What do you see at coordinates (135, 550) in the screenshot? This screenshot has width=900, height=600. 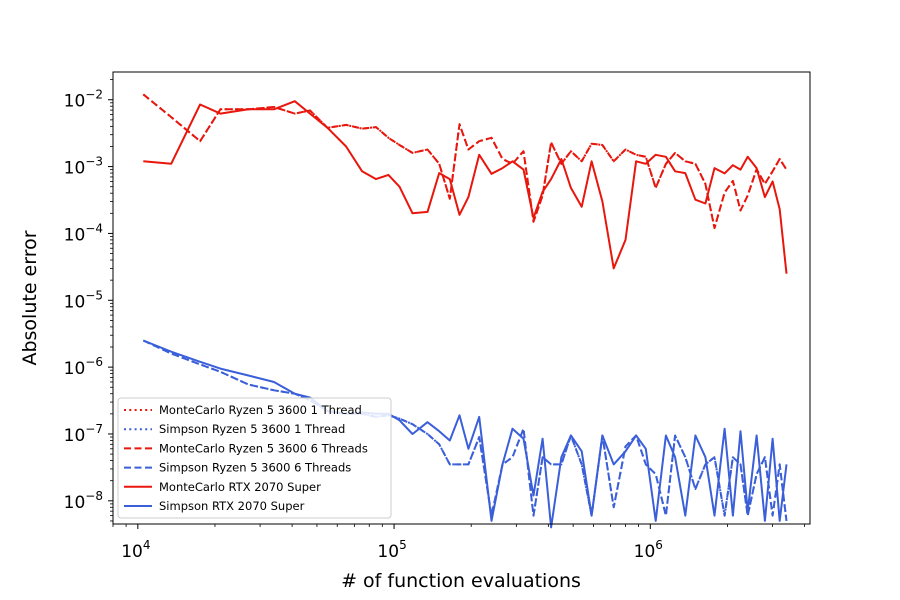 I see `x-tick-label: 10⁴` at bounding box center [135, 550].